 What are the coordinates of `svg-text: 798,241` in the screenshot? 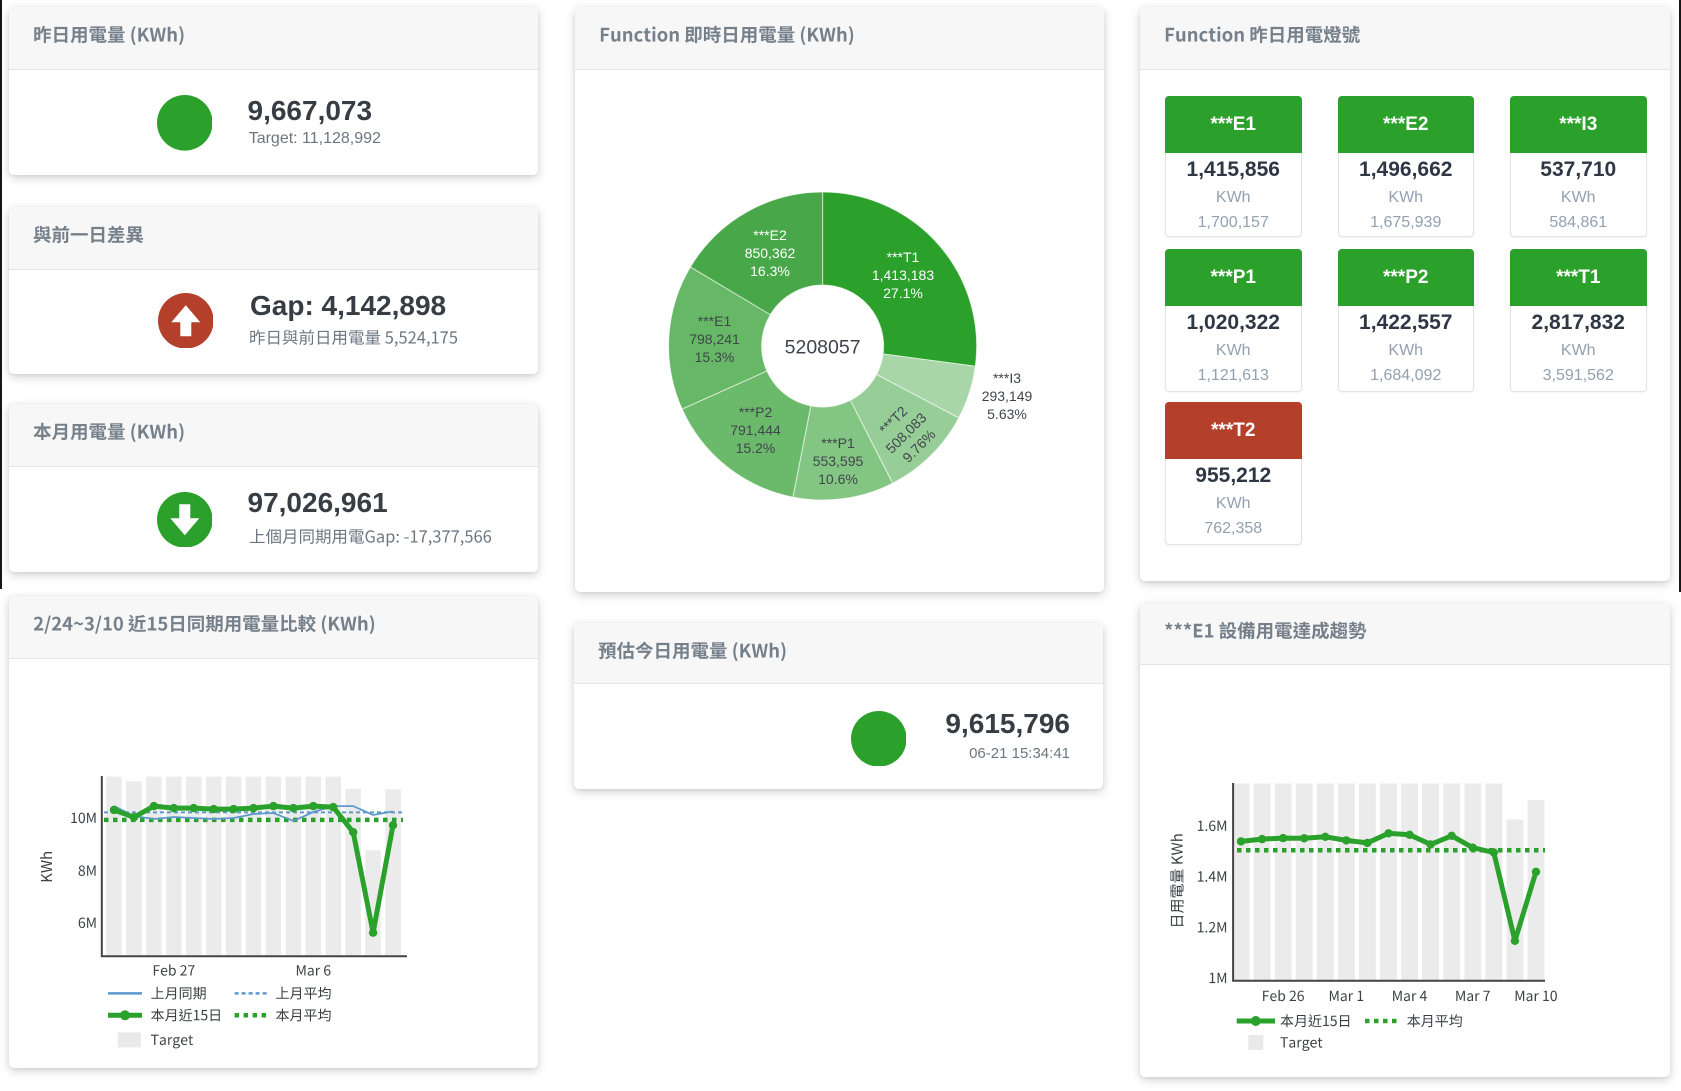 It's located at (714, 339).